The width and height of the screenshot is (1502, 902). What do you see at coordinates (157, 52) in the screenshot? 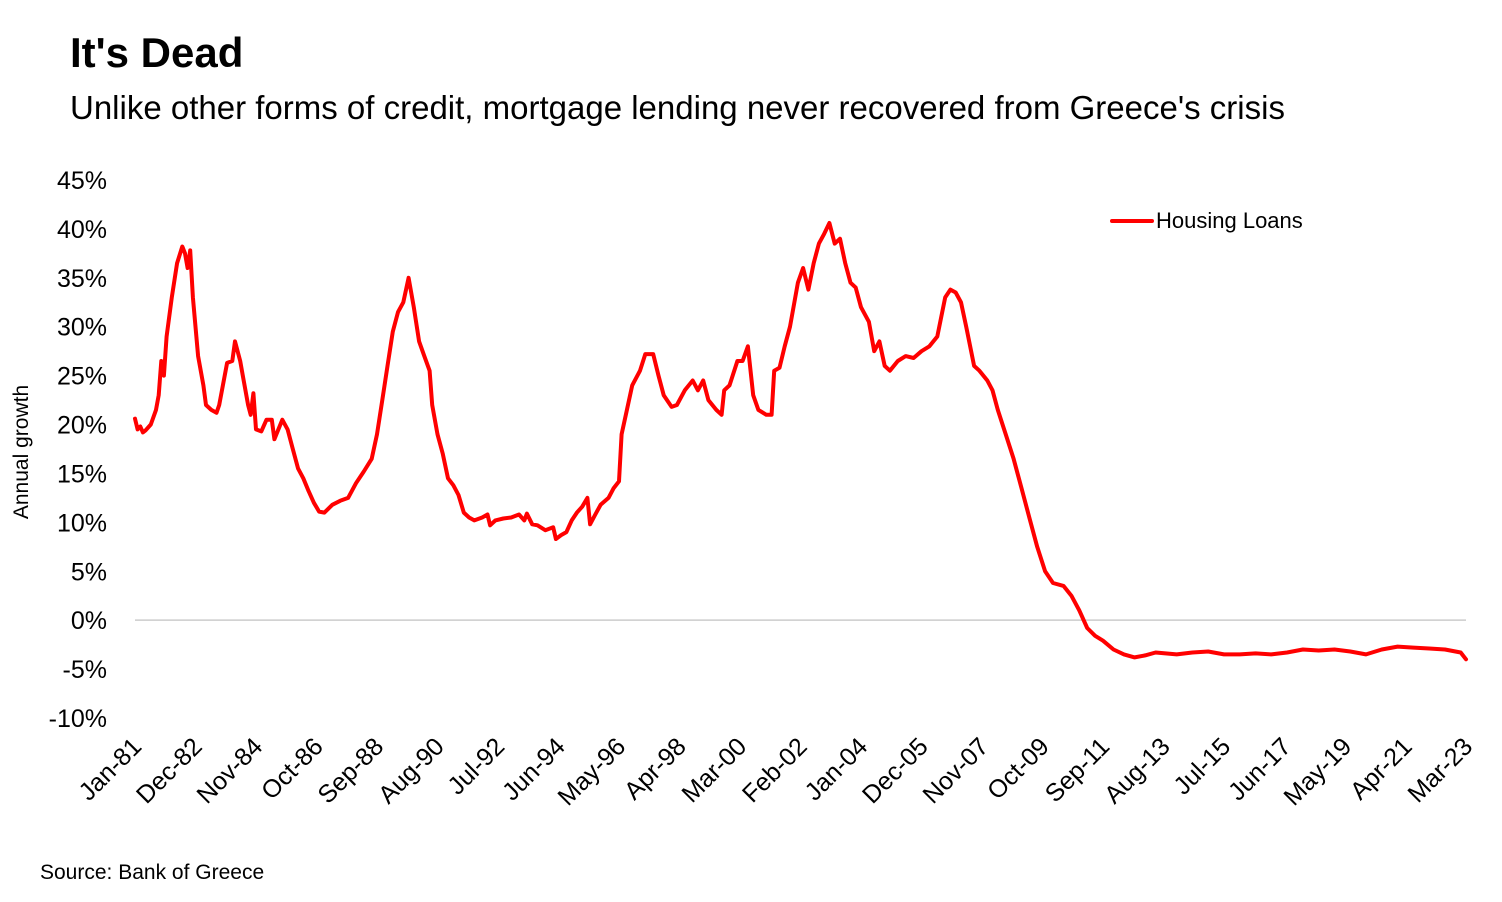
I see `chart-title: It's Dead` at bounding box center [157, 52].